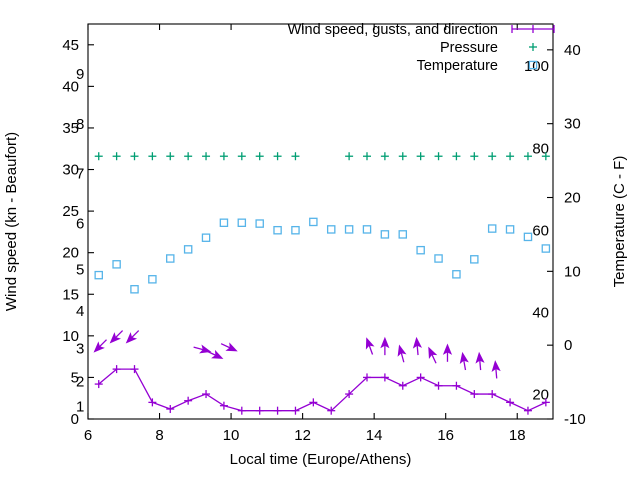 This screenshot has width=640, height=480. I want to click on beaufort-label-3: 3, so click(80, 348).